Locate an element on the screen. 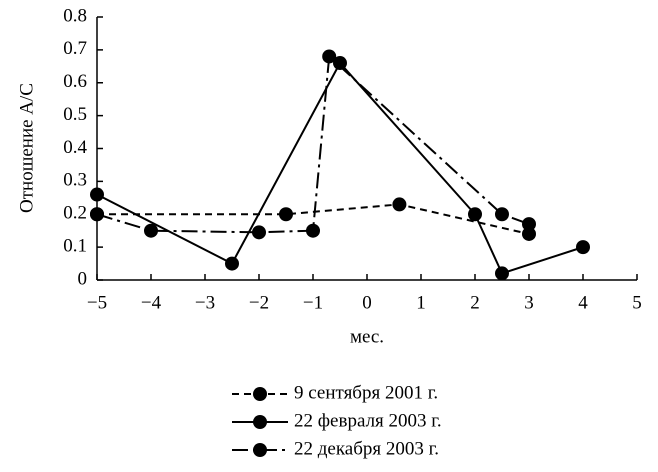 Image resolution: width=658 pixels, height=472 pixels. x-axis-label: мес. is located at coordinates (367, 336).